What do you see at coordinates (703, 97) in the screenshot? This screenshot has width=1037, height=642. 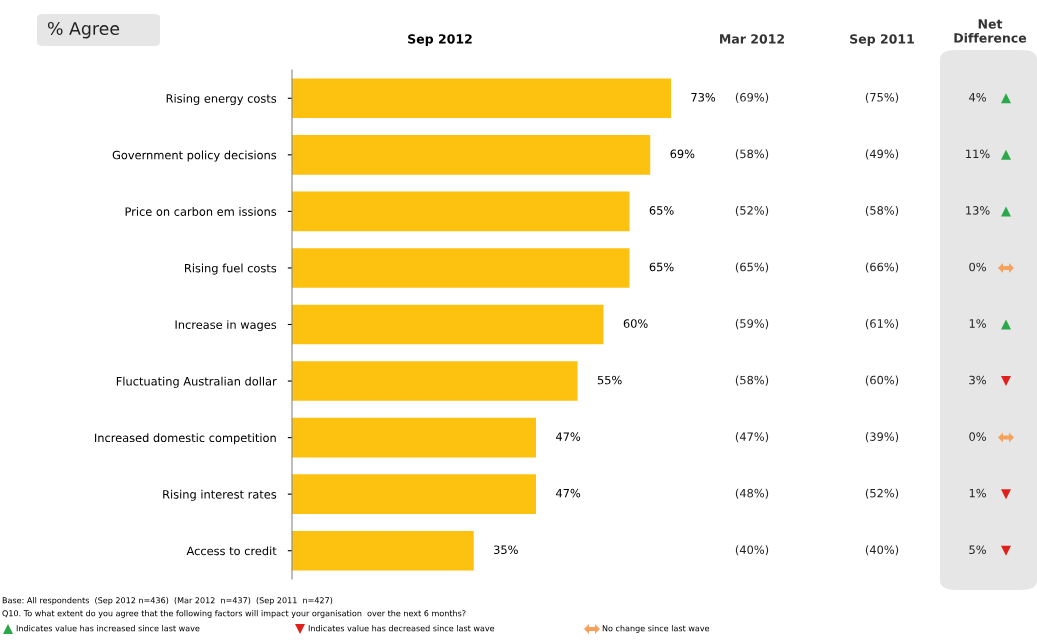 I see `data-label: 73%` at bounding box center [703, 97].